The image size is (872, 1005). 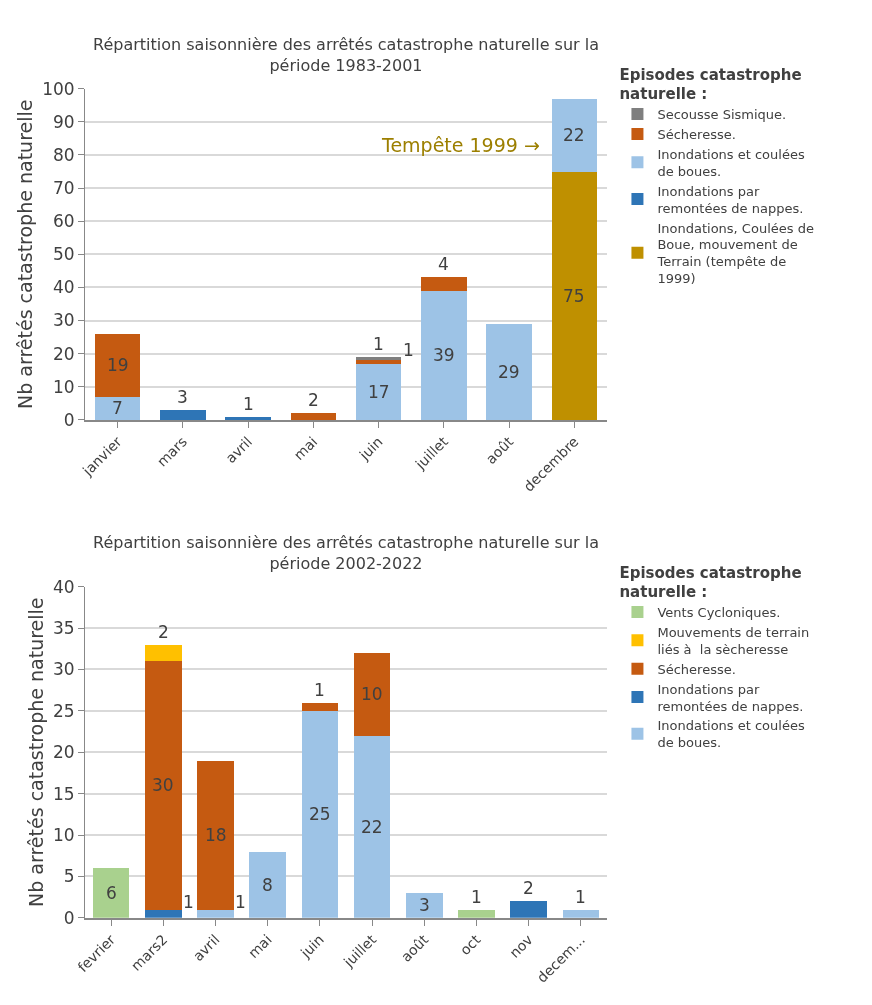 I want to click on y-tick-label: 25, so click(x=63, y=710).